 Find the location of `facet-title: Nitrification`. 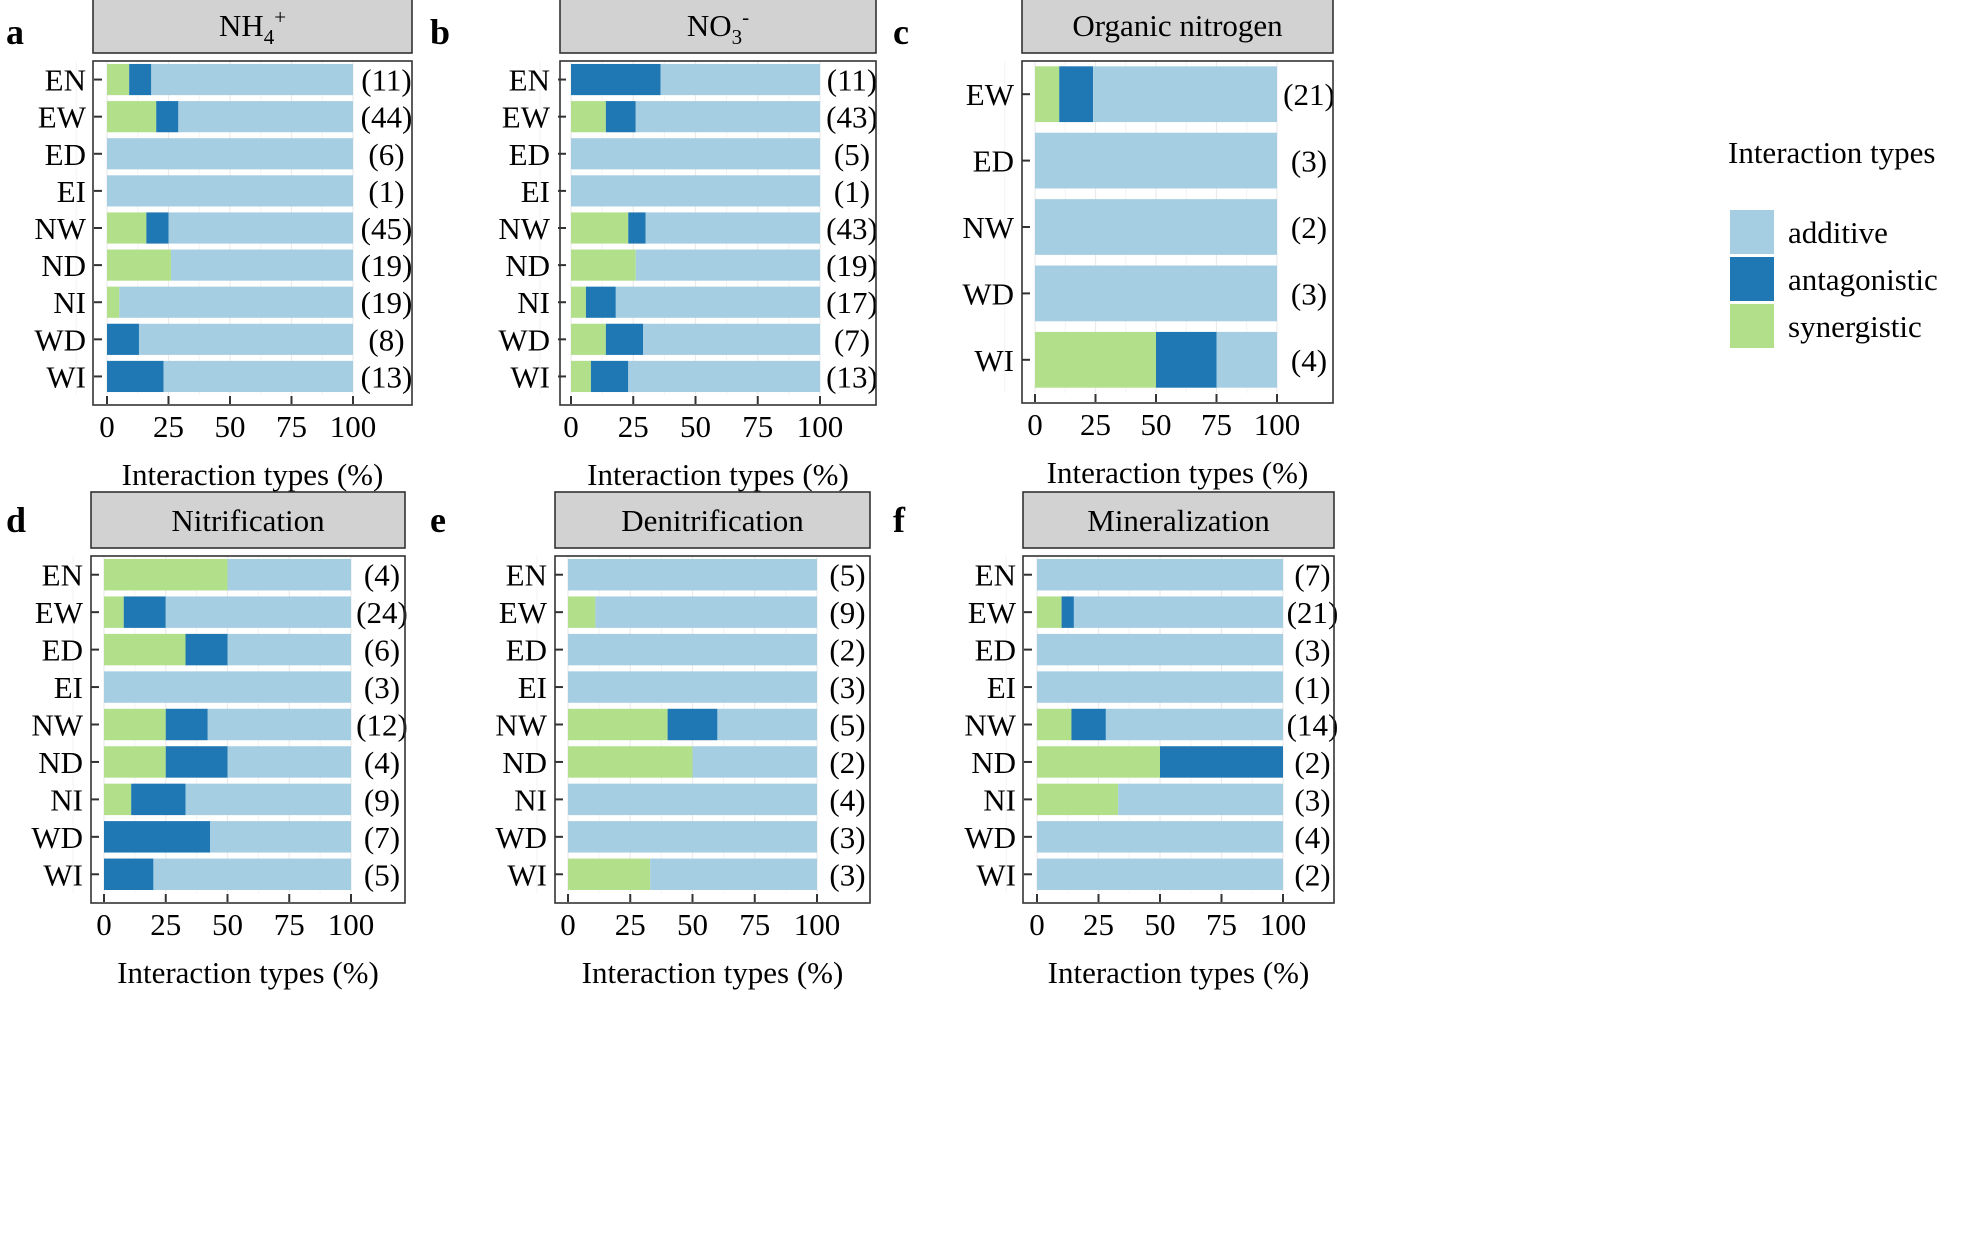

facet-title: Nitrification is located at coordinates (248, 520).